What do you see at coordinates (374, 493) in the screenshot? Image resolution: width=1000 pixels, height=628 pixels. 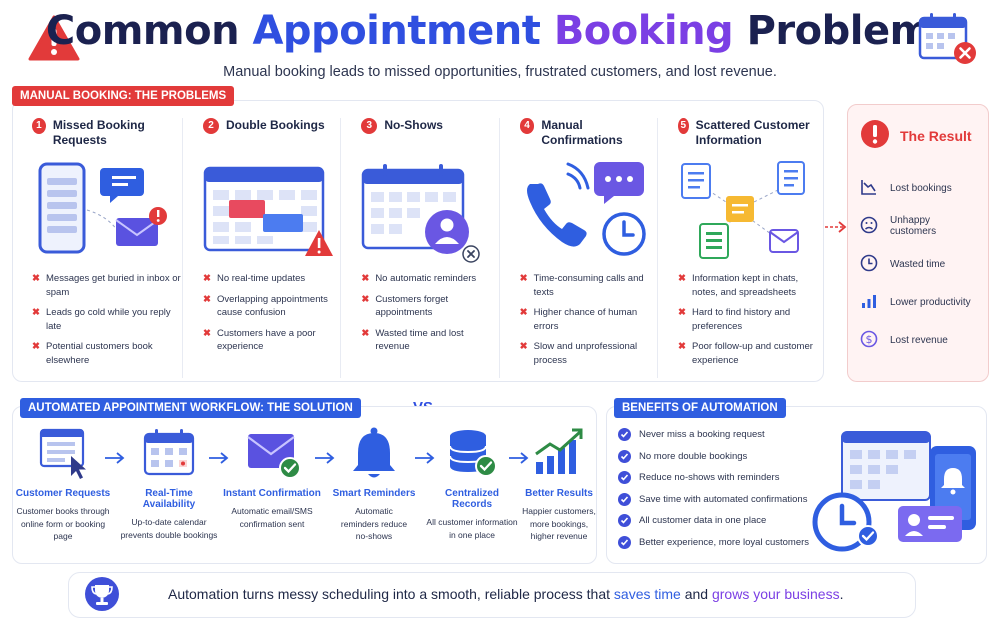 I see `step-title: Smart Reminders` at bounding box center [374, 493].